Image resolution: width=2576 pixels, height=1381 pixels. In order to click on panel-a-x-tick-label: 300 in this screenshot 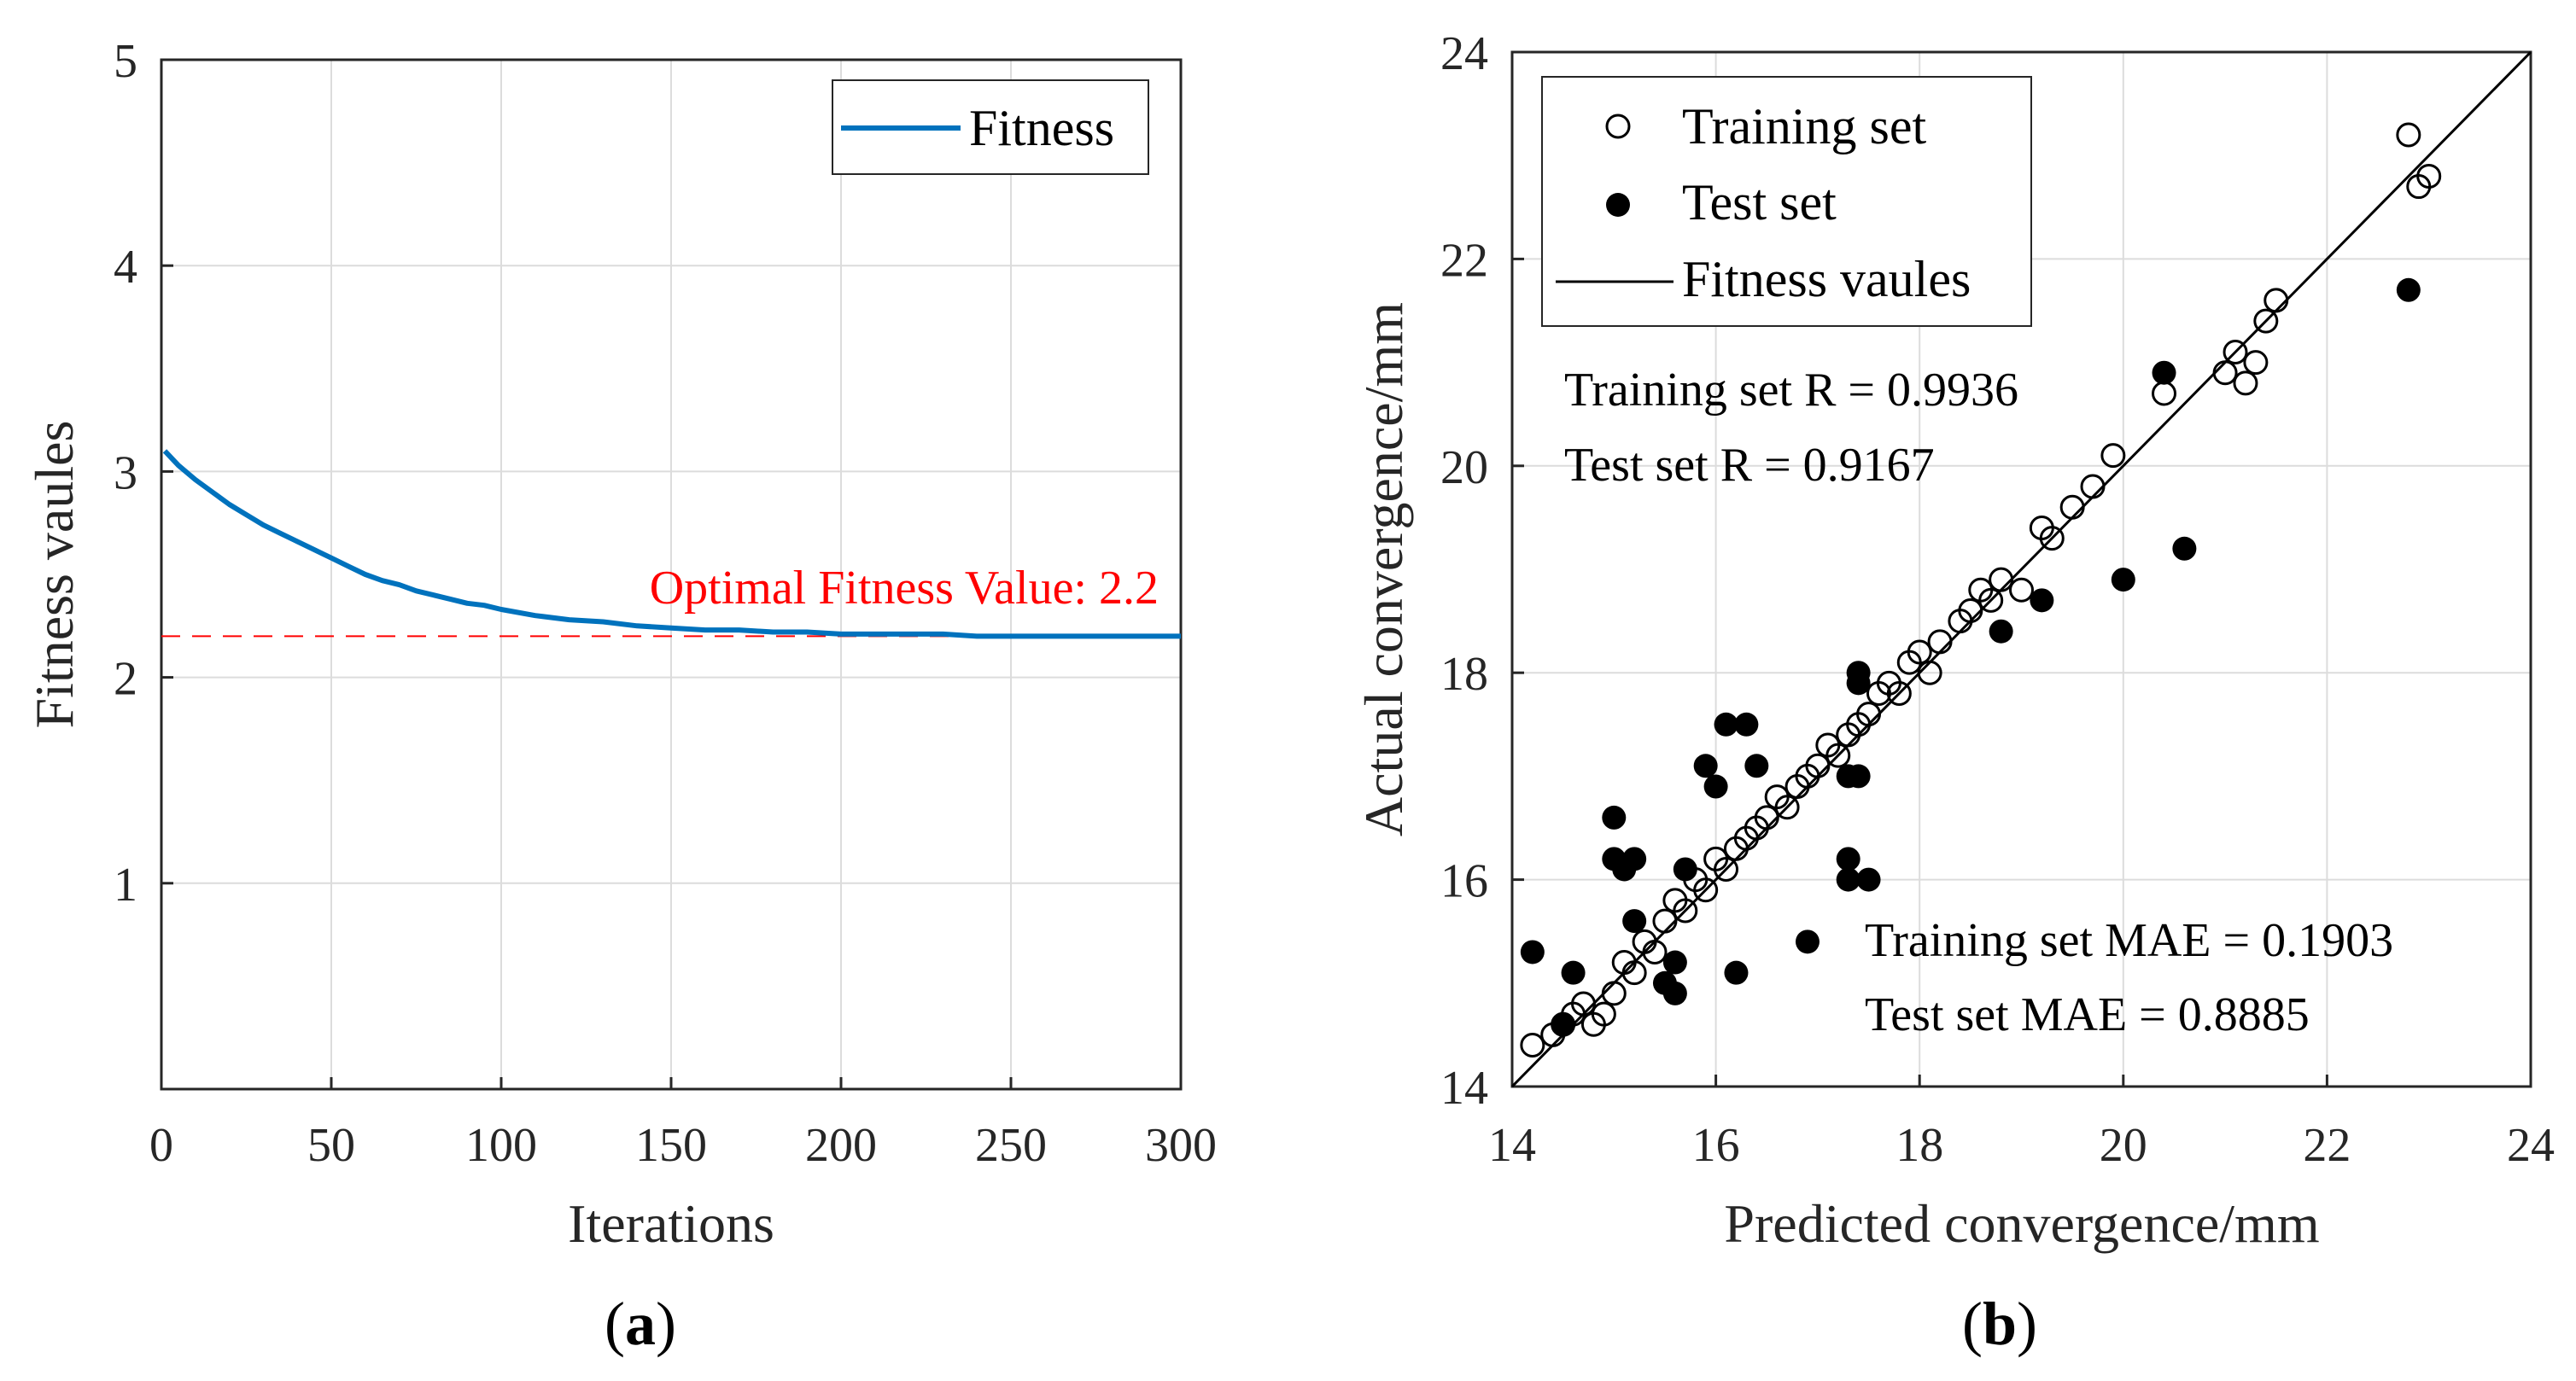, I will do `click(1181, 1145)`.